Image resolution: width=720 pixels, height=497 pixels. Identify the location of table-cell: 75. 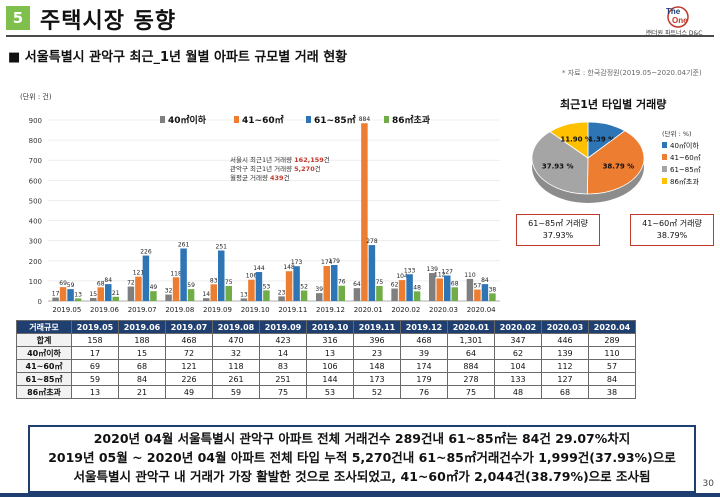
(283, 392).